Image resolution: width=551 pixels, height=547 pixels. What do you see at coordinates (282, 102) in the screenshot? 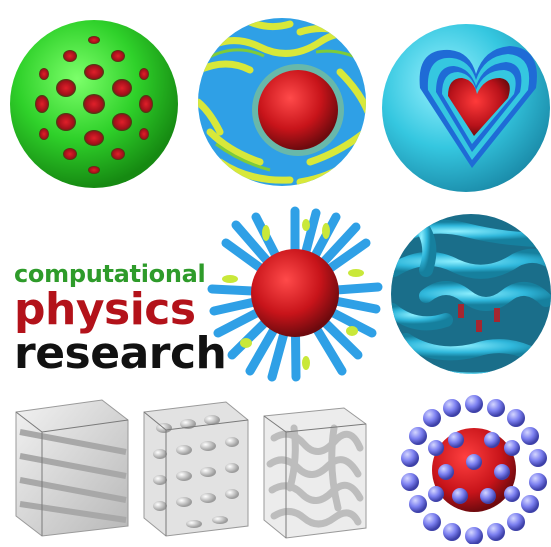
I see `striped-sphere-cutaway-icon` at bounding box center [282, 102].